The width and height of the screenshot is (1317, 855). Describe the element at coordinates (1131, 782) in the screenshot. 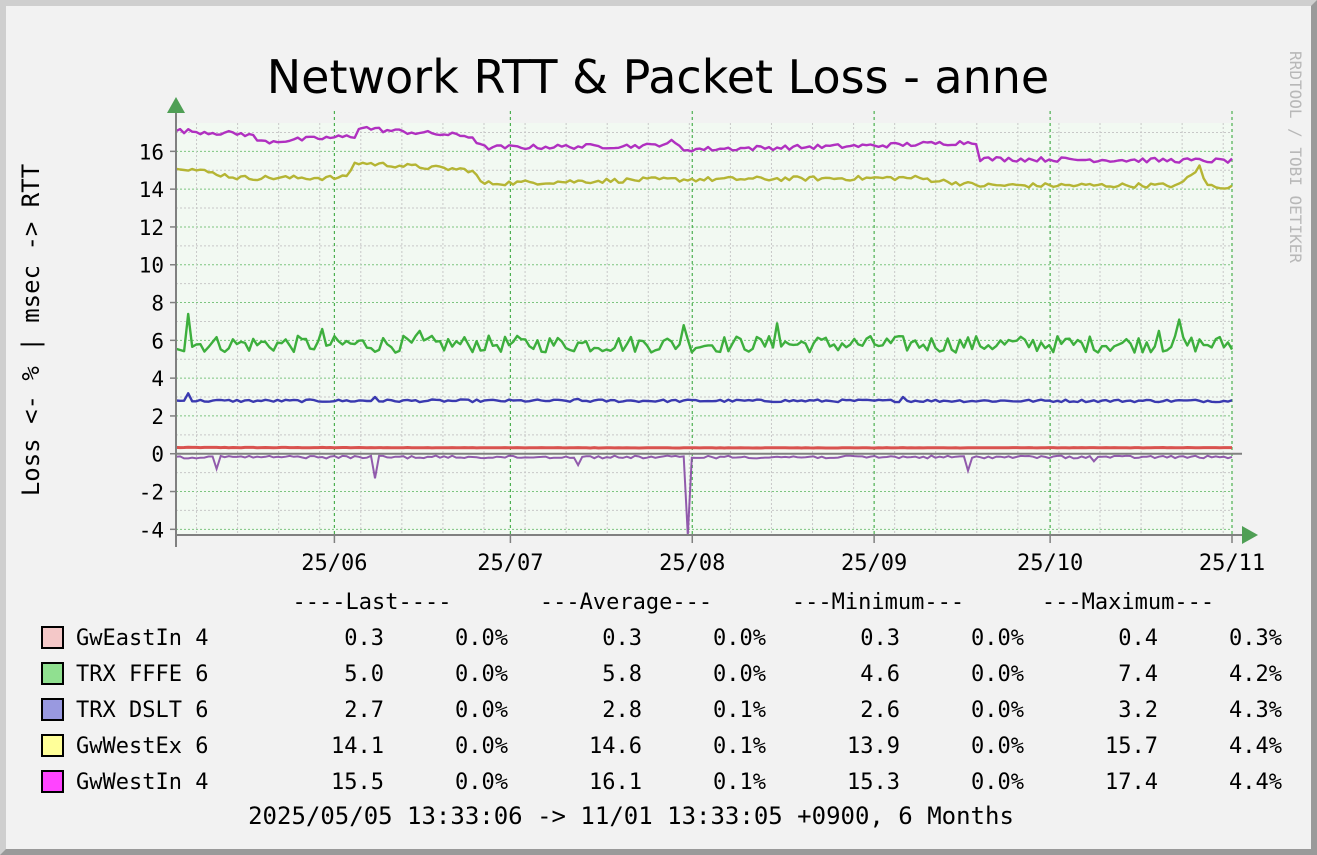

I see `legend-stat-value: 17.4` at that location.